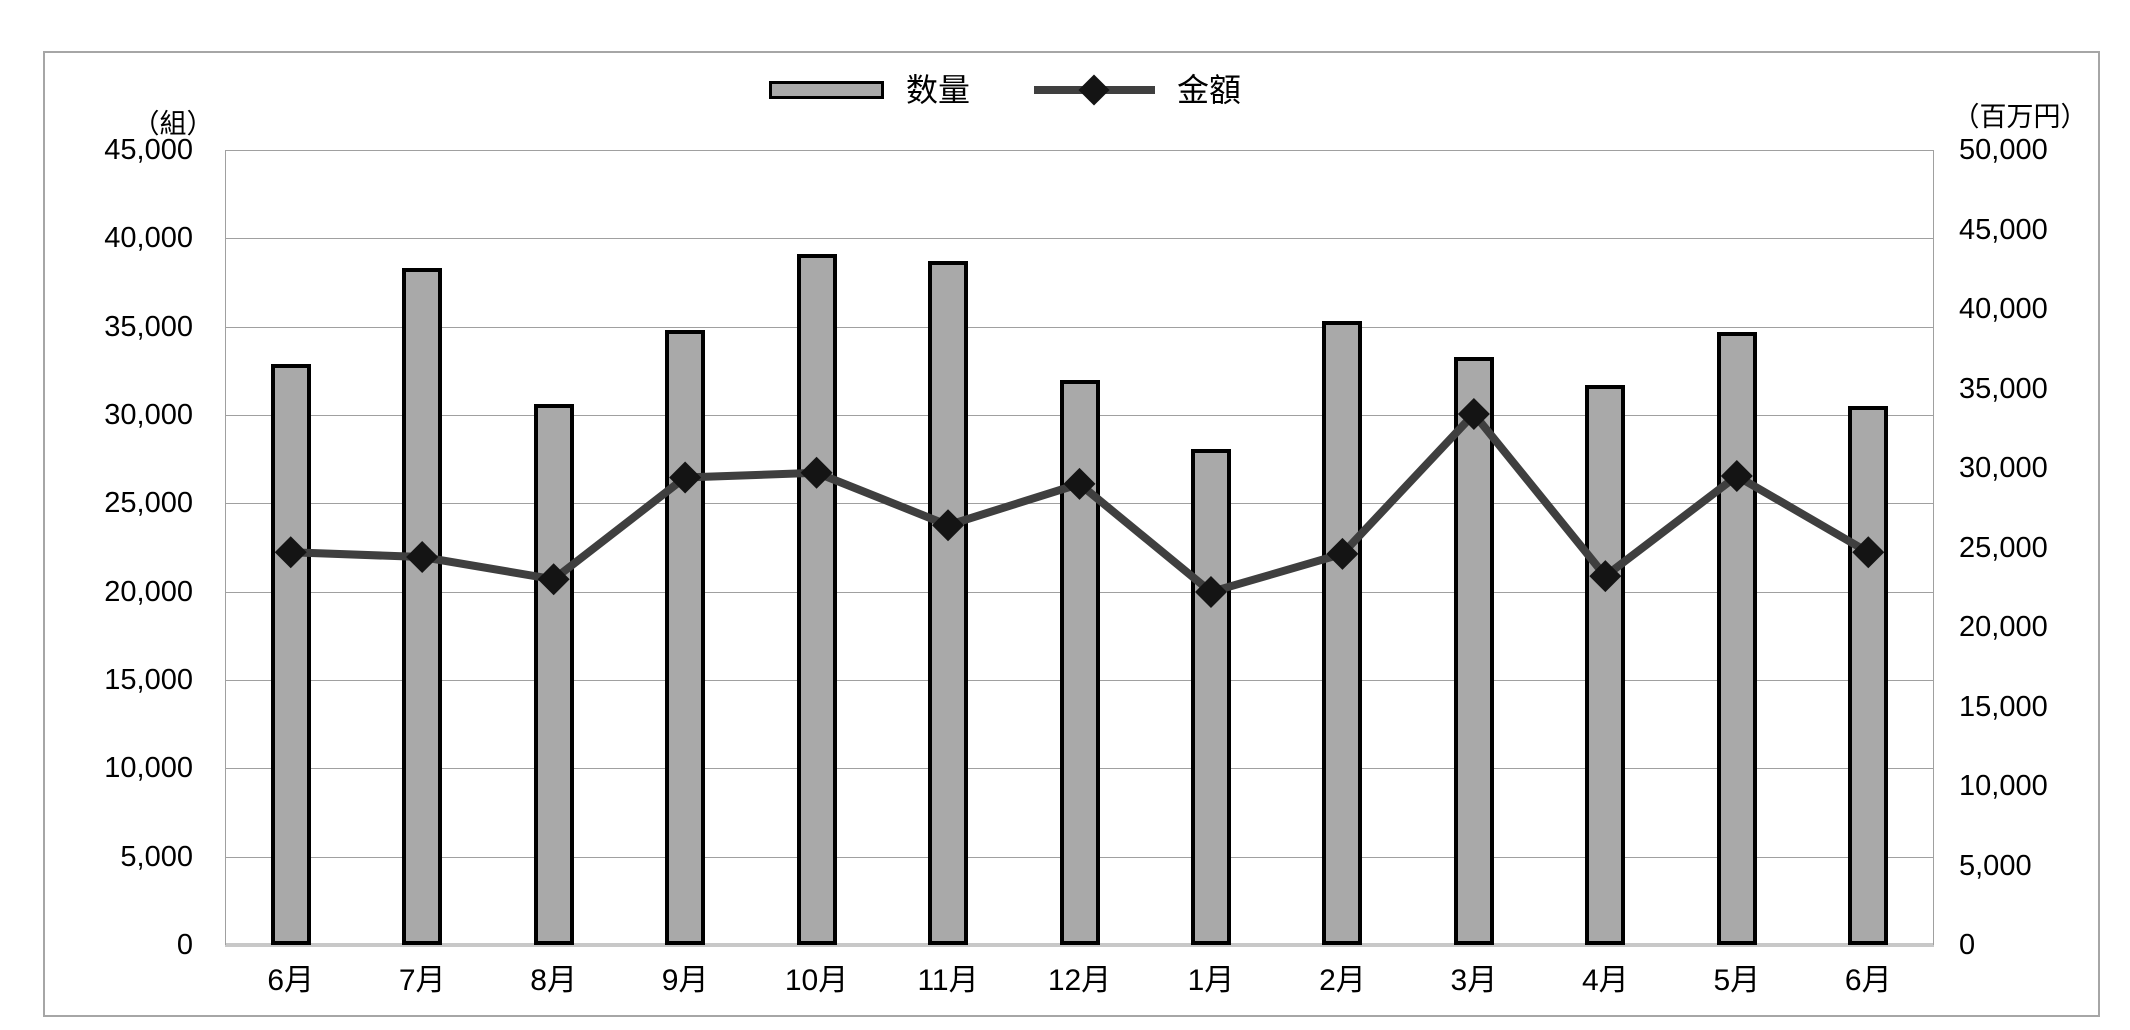  Describe the element at coordinates (685, 637) in the screenshot. I see `quantity-bar-9月` at that location.